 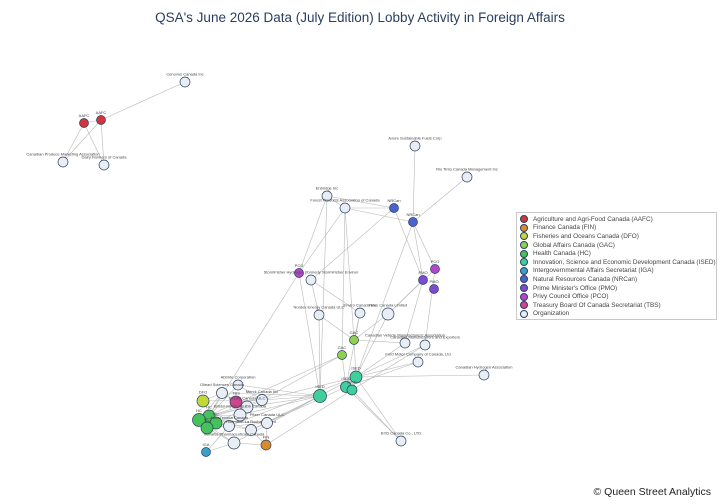 I want to click on graph-node-pco2: PCO, so click(x=299, y=270).